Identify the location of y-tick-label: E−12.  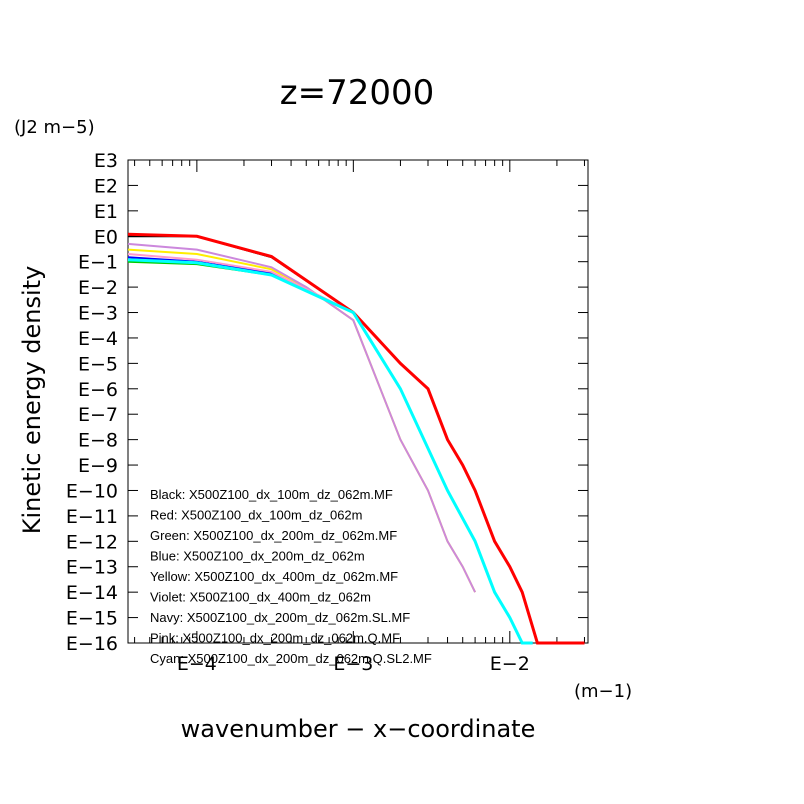
(92, 542).